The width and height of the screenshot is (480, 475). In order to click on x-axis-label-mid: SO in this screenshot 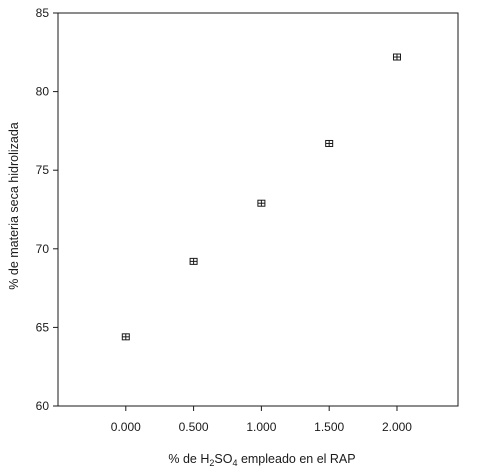, I will do `click(223, 459)`.